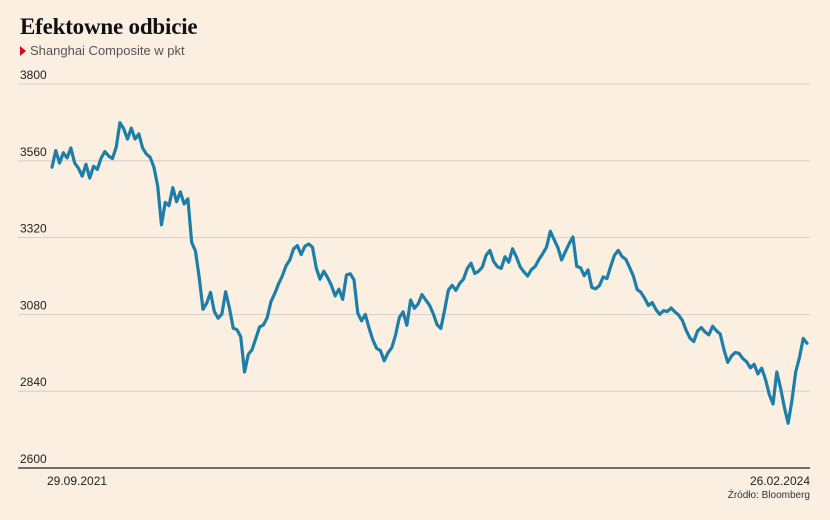 This screenshot has height=520, width=830. What do you see at coordinates (23, 50) in the screenshot?
I see `red-triangle-marker-icon` at bounding box center [23, 50].